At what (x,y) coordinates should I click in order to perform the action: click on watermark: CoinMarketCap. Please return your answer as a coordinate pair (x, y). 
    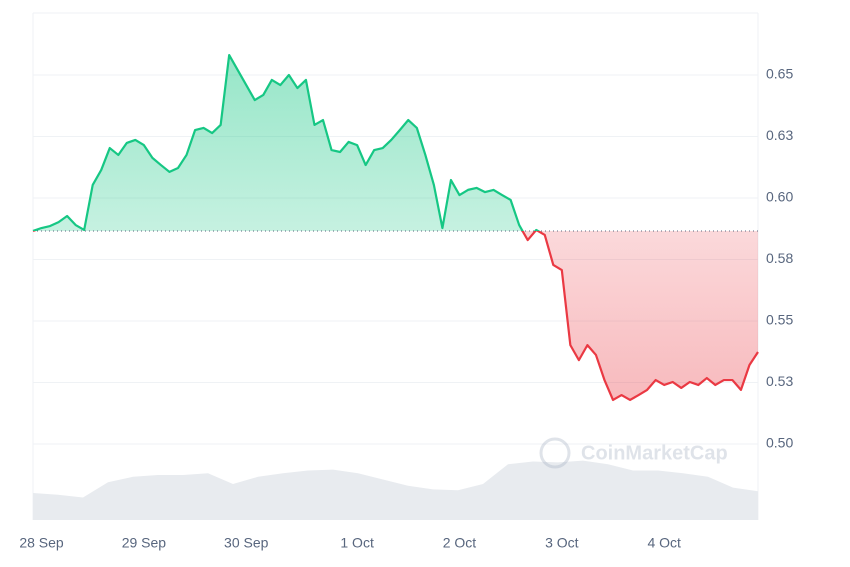
    Looking at the image, I should click on (633, 453).